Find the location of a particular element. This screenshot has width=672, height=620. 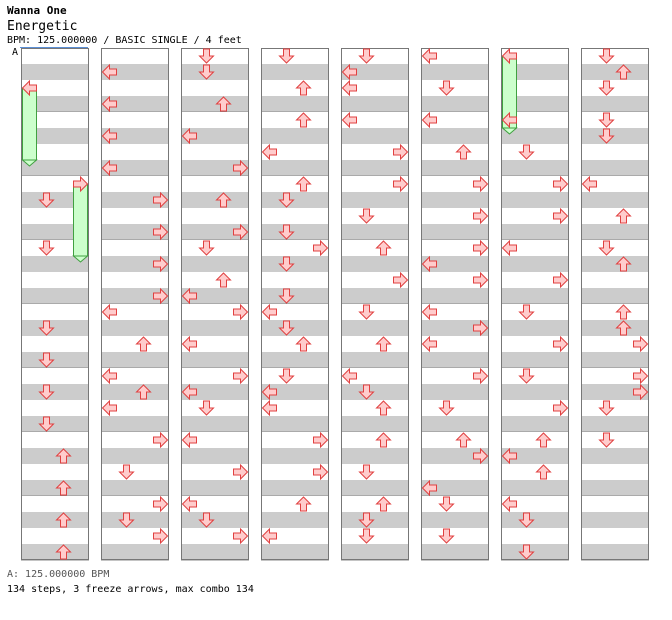

column-border is located at coordinates (215, 304).